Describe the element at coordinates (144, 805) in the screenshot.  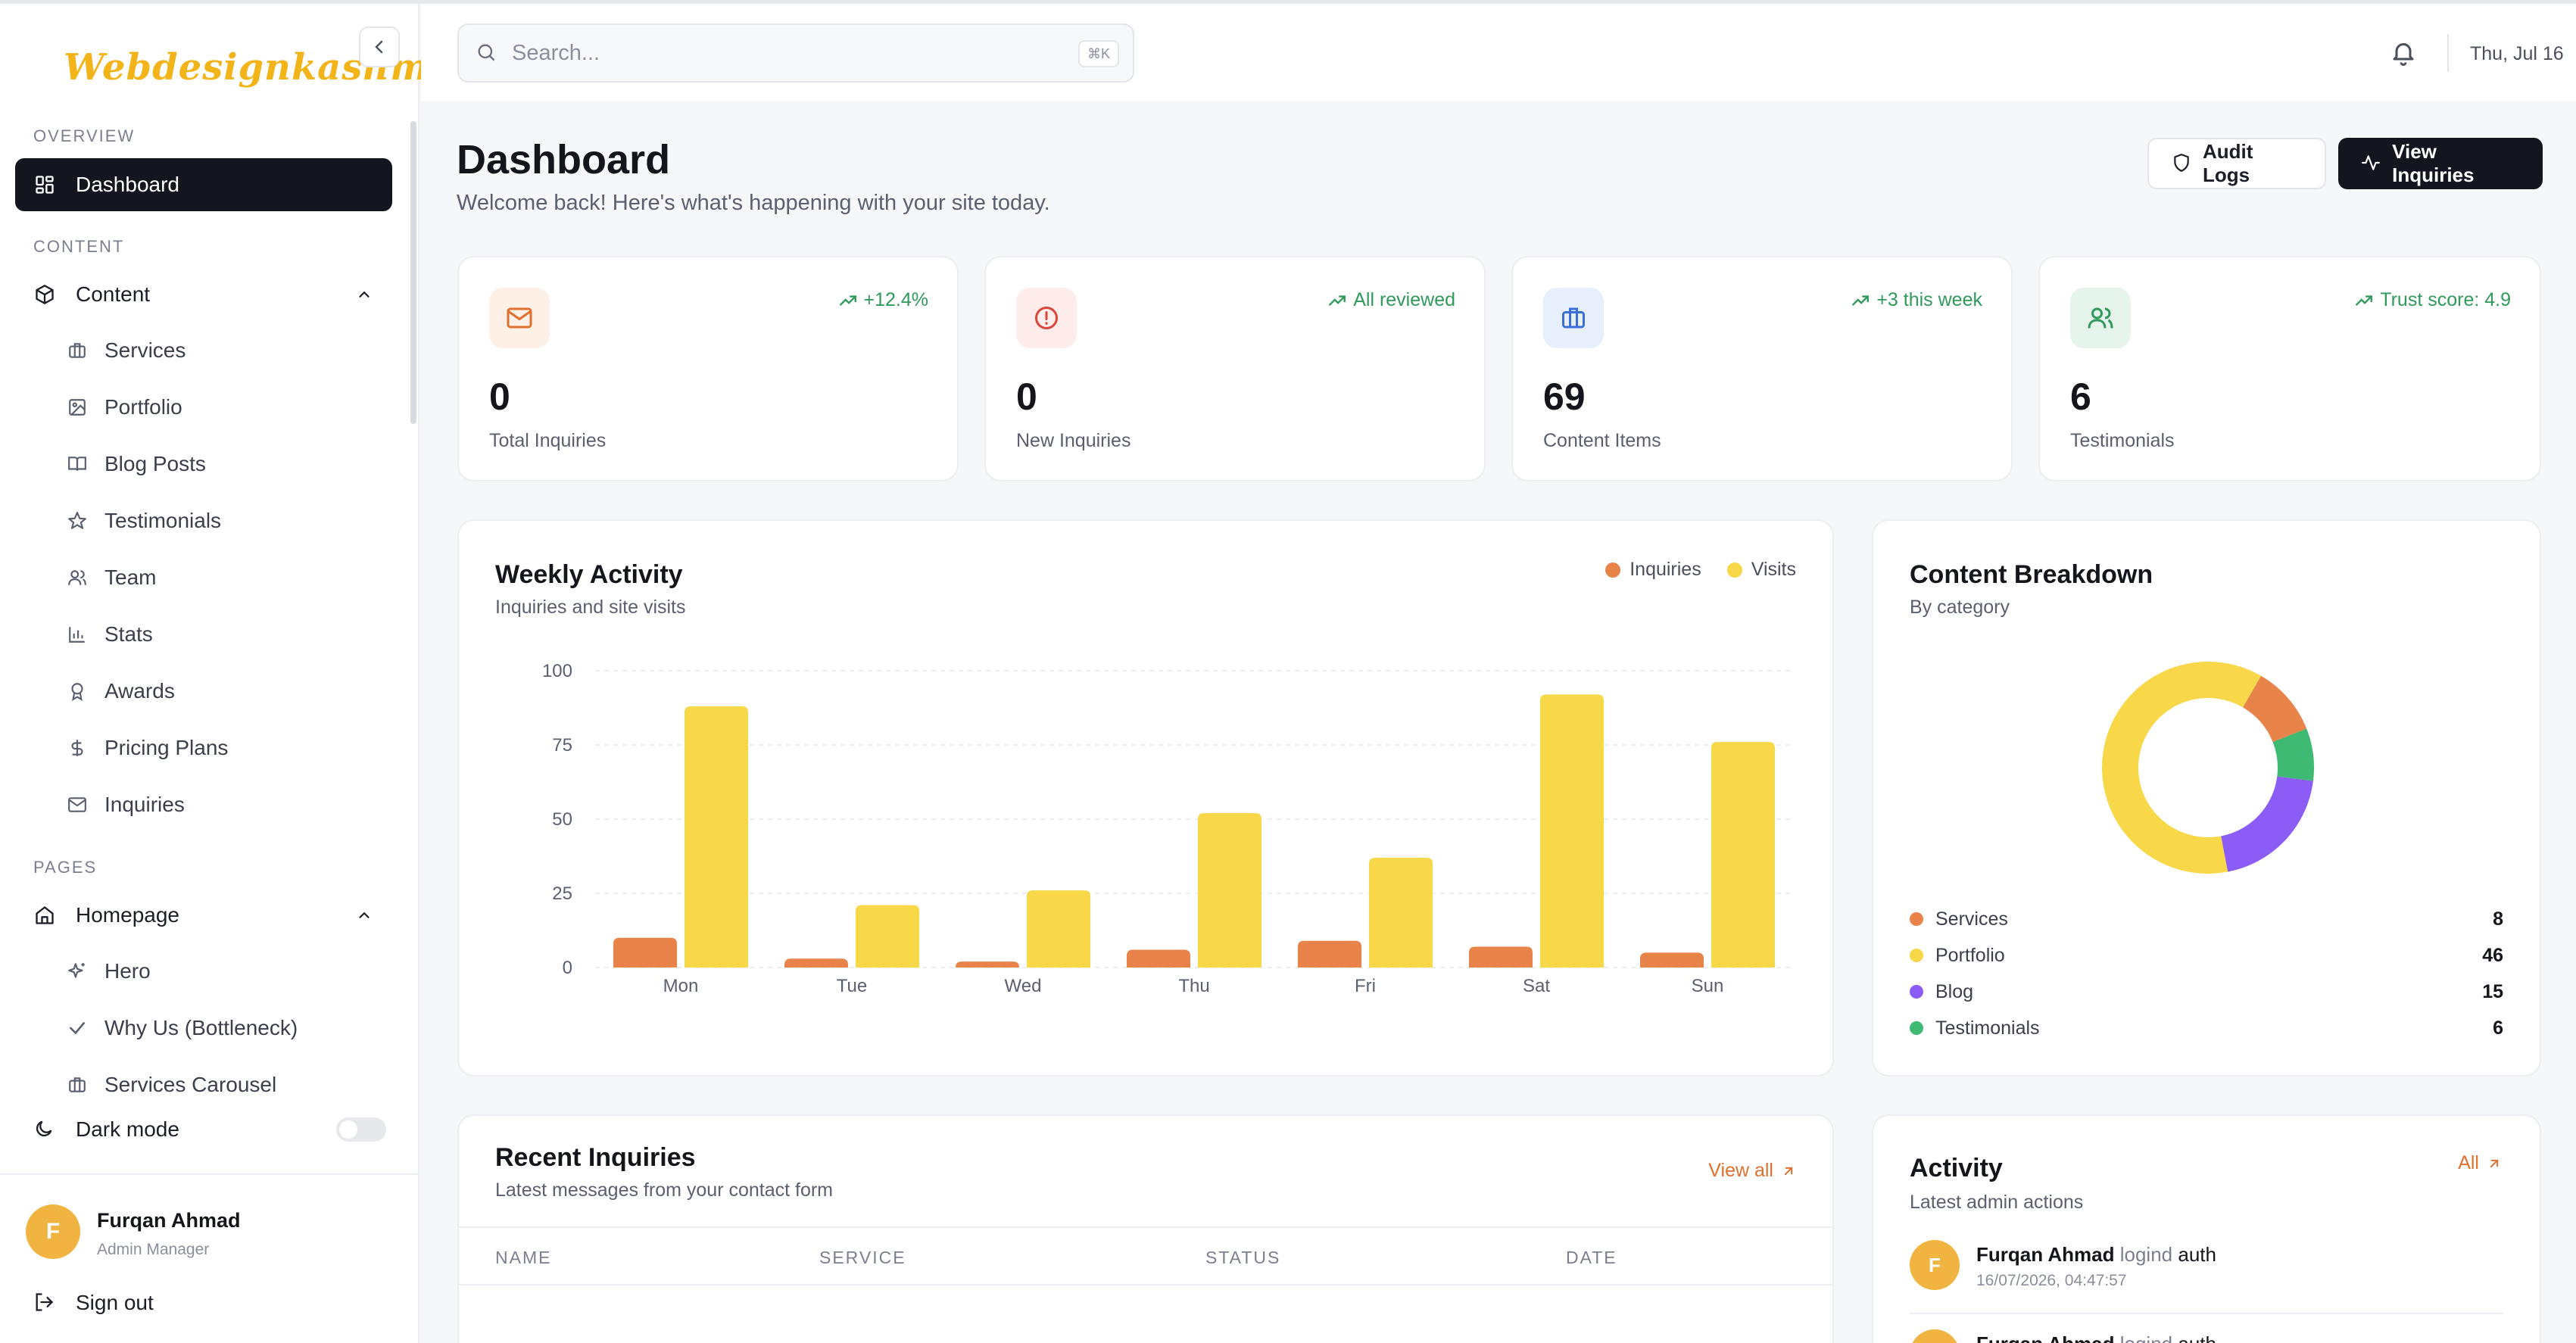
I see `sidebar-item-label: Inquiries` at that location.